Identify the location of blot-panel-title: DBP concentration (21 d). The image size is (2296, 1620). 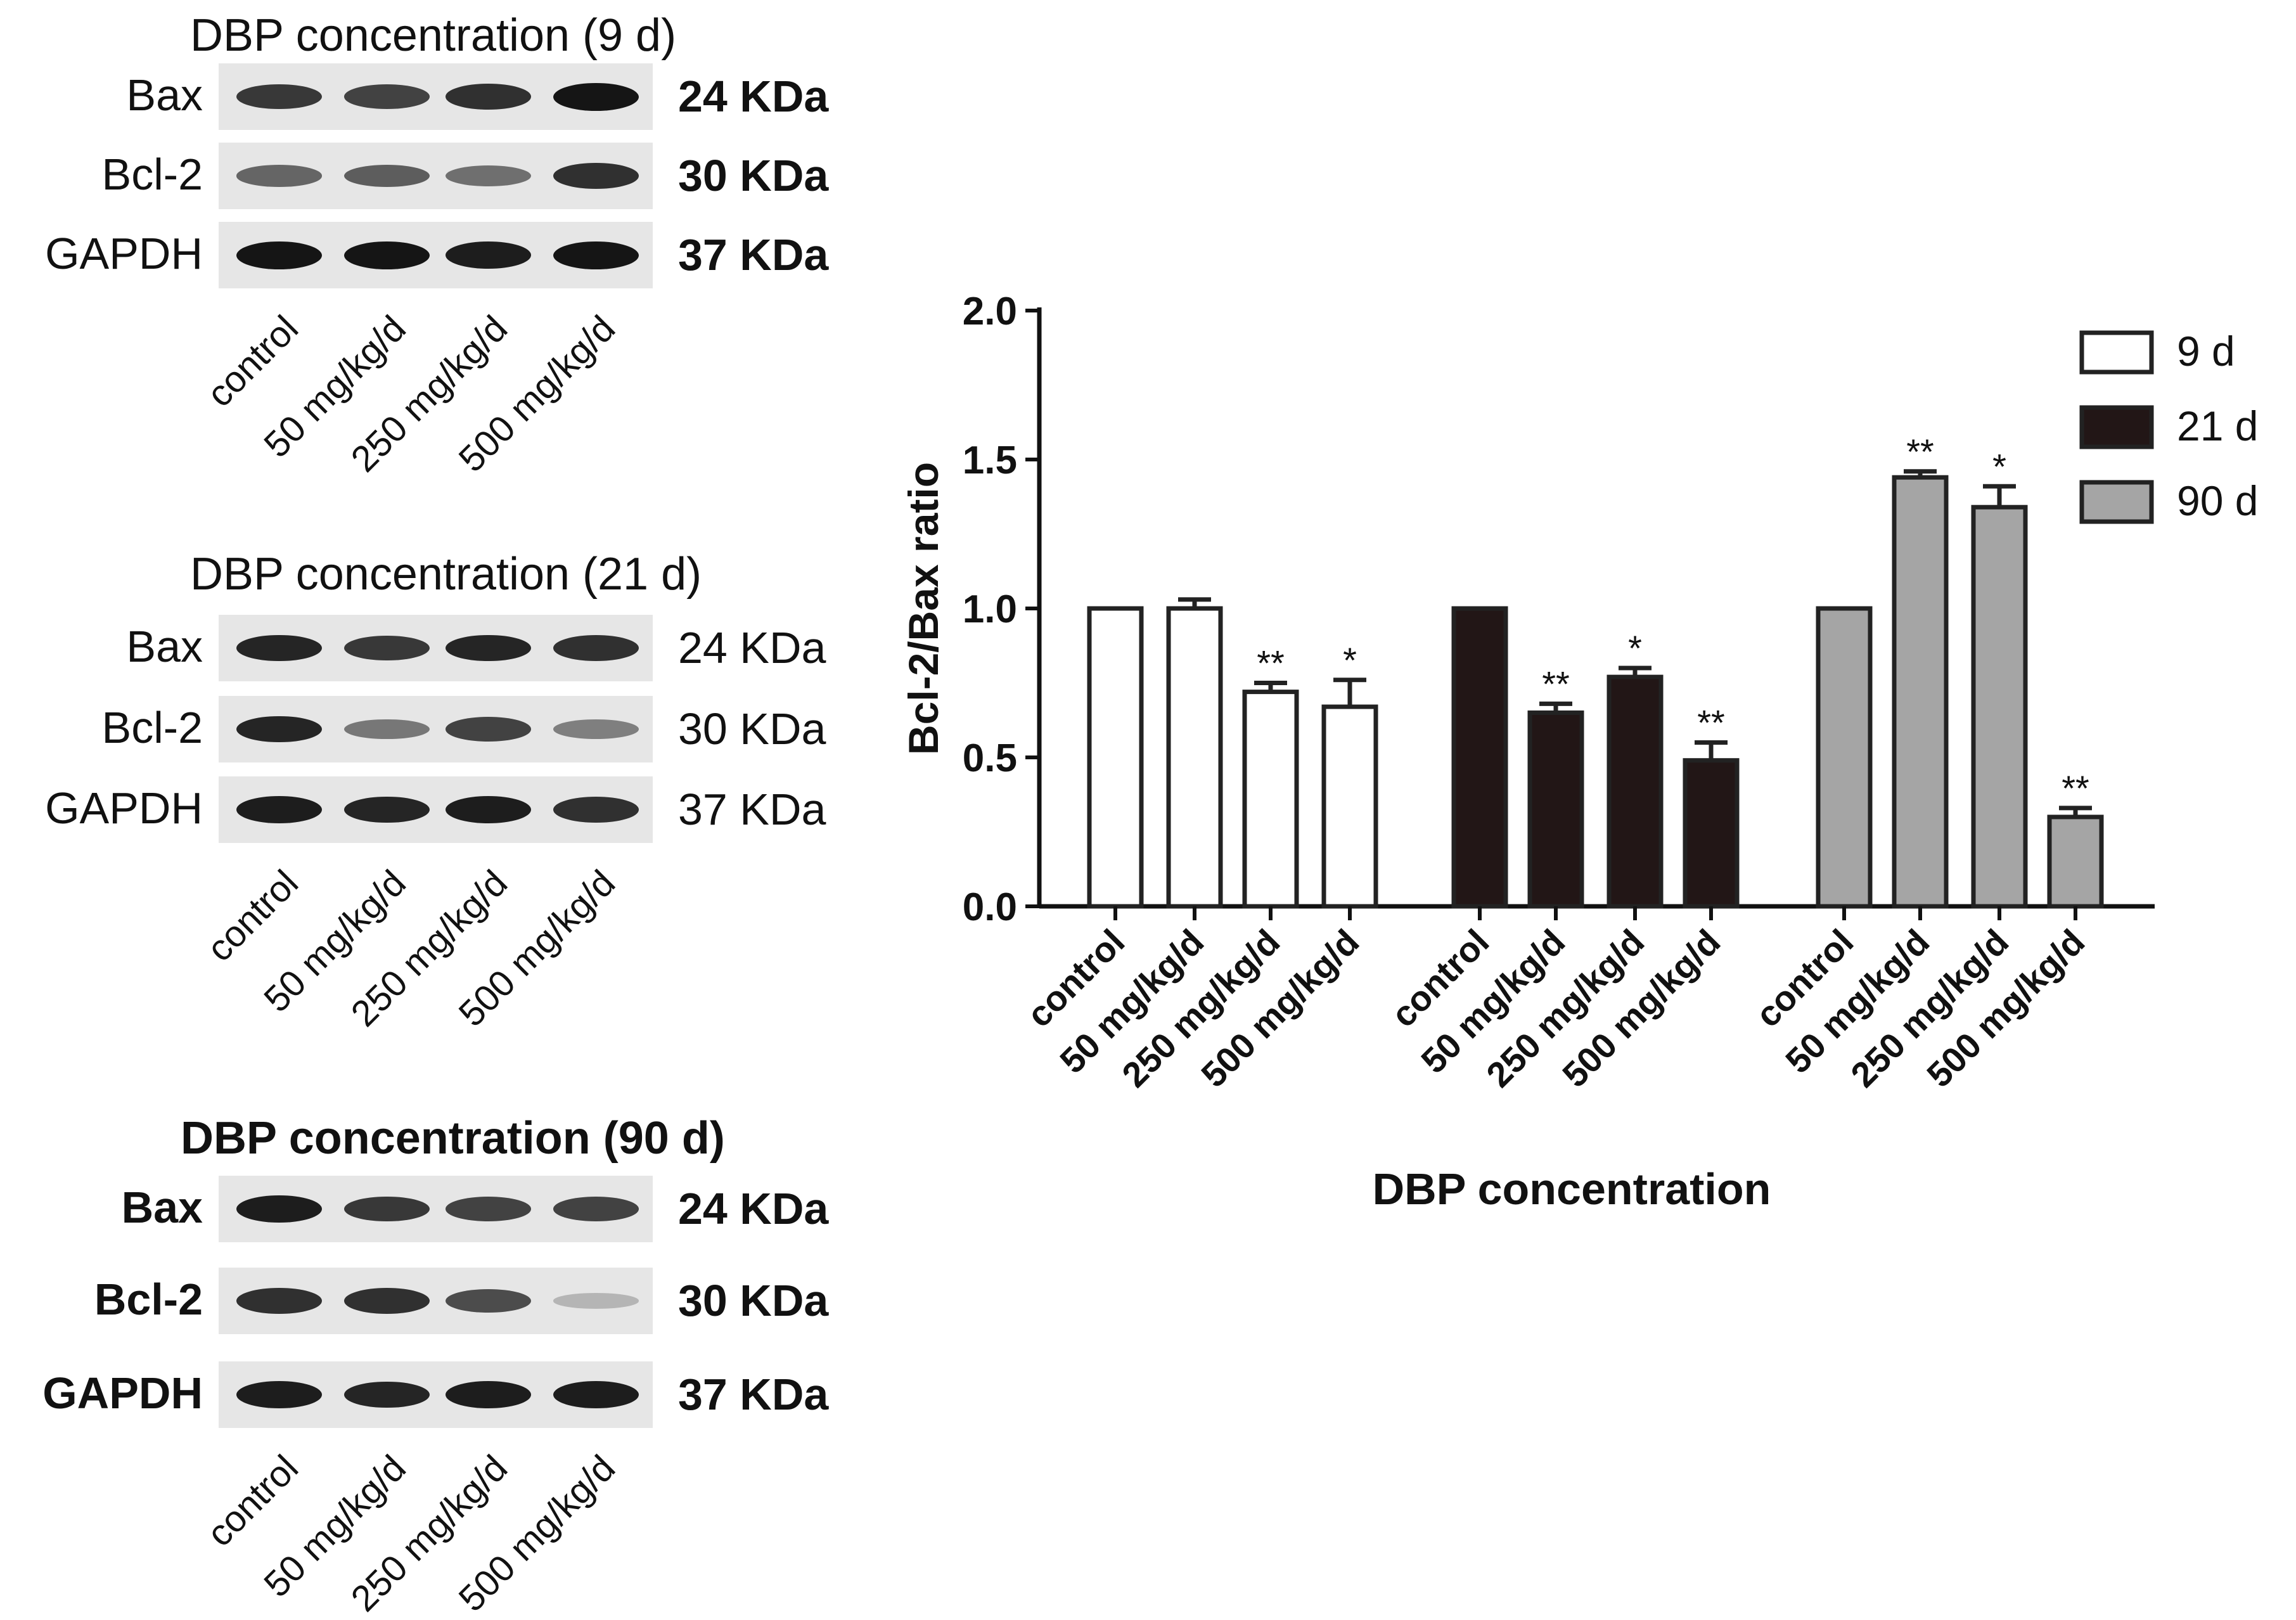
(446, 574).